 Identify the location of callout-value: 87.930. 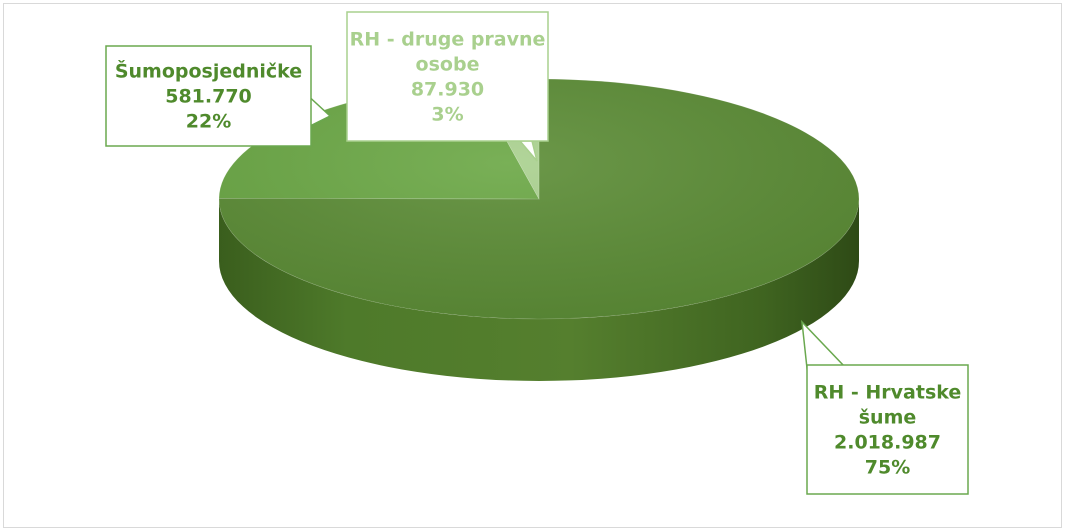
(447, 90).